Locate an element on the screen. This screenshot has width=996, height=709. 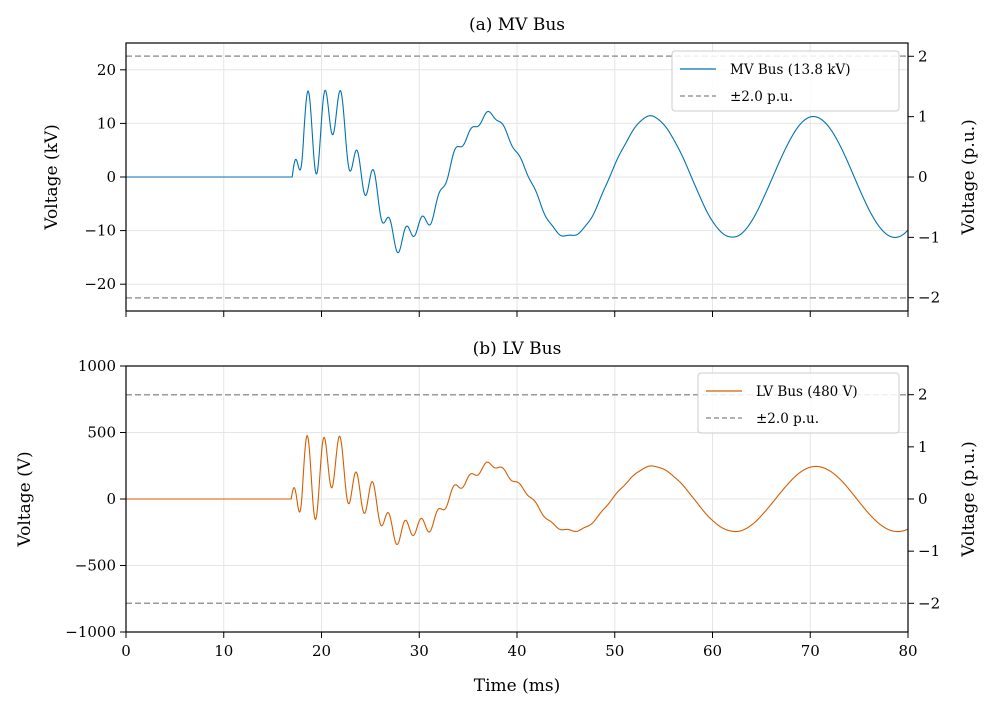
panel-a-ylabel-right: Voltage (p.u.) is located at coordinates (969, 177).